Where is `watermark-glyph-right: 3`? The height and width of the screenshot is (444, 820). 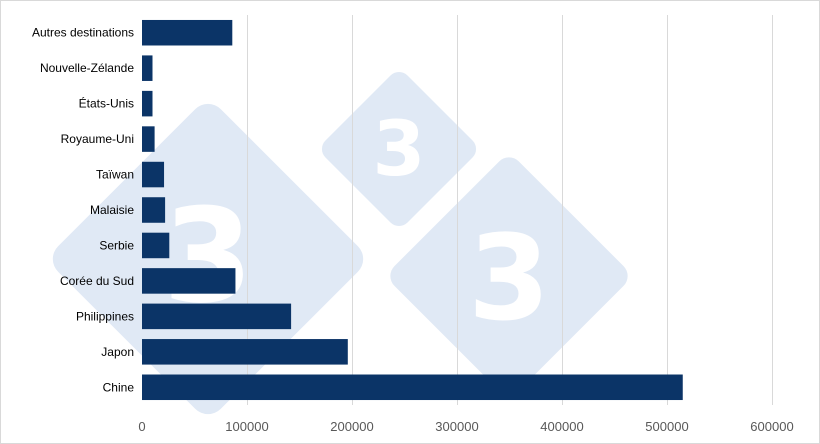 watermark-glyph-right: 3 is located at coordinates (509, 278).